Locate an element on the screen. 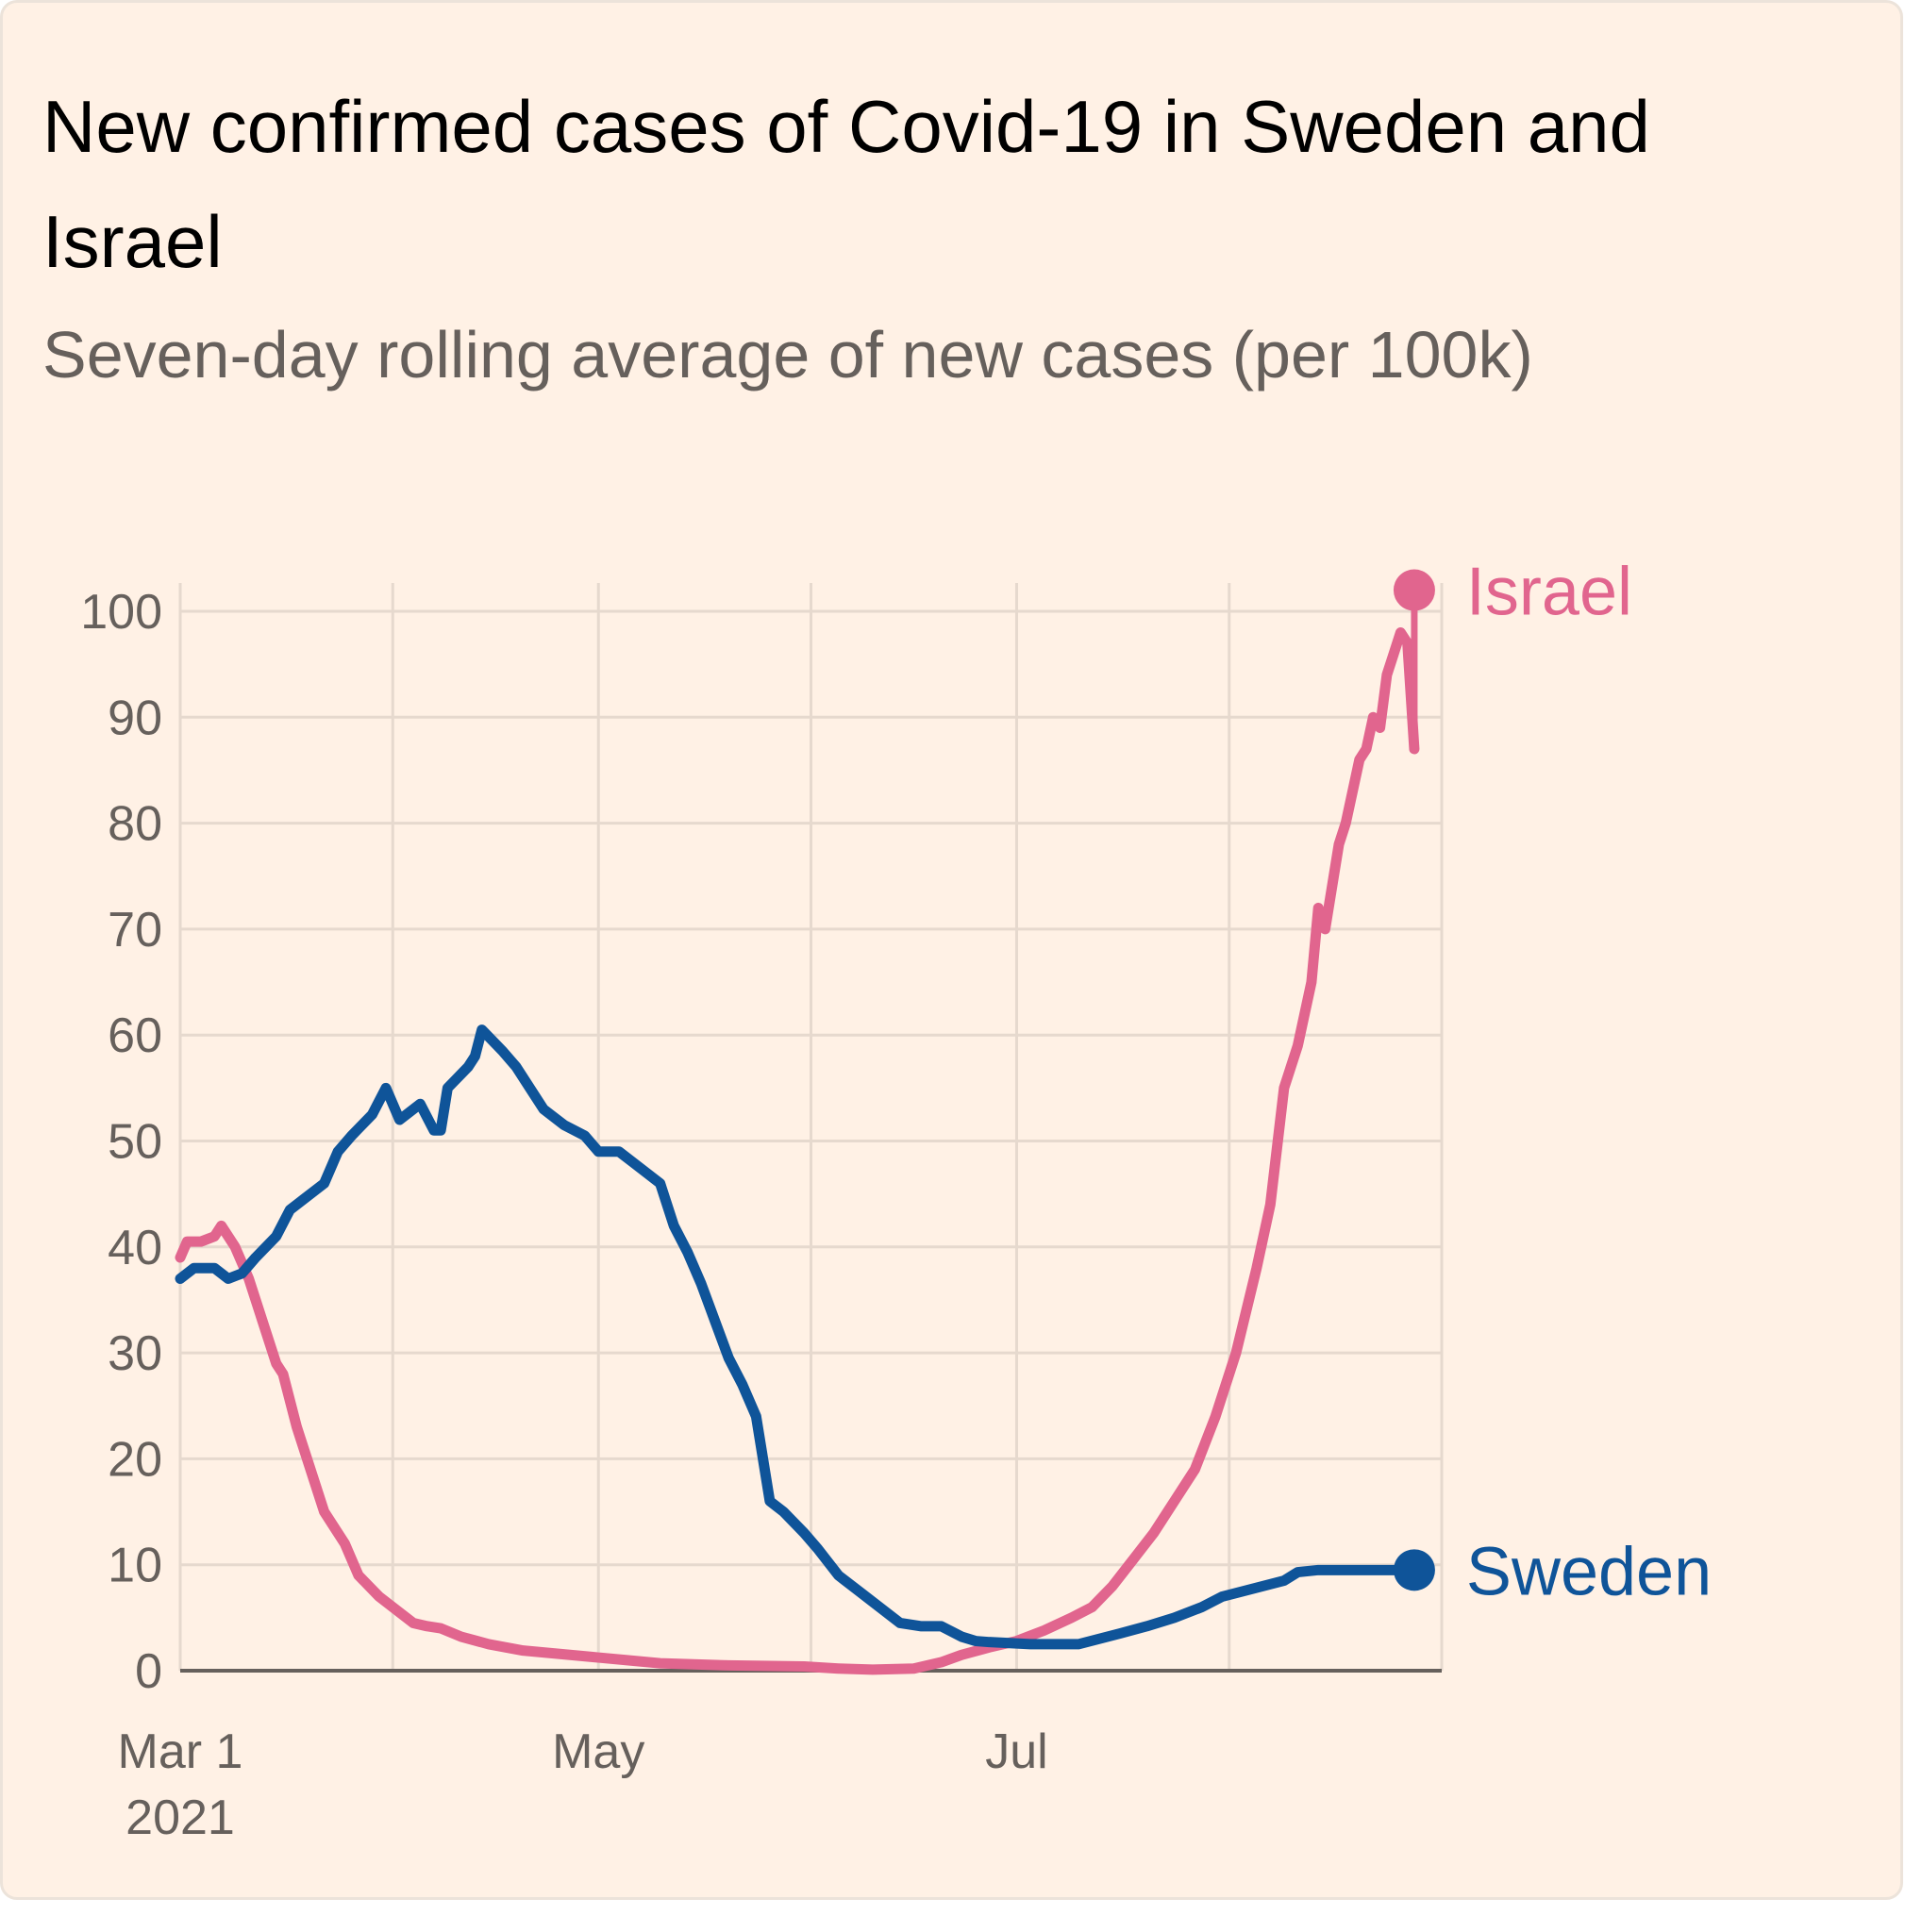 The image size is (1905, 1932). y-tick-label-50: 50 is located at coordinates (135, 1142).